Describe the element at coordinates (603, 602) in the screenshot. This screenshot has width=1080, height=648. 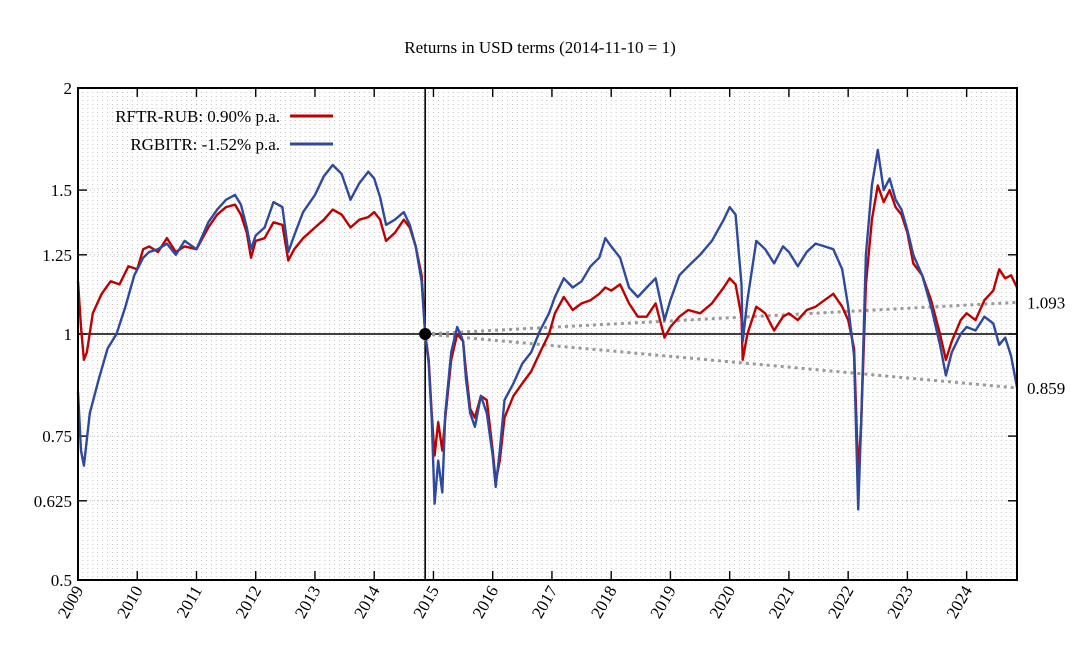
I see `x-tick-label: 2018` at that location.